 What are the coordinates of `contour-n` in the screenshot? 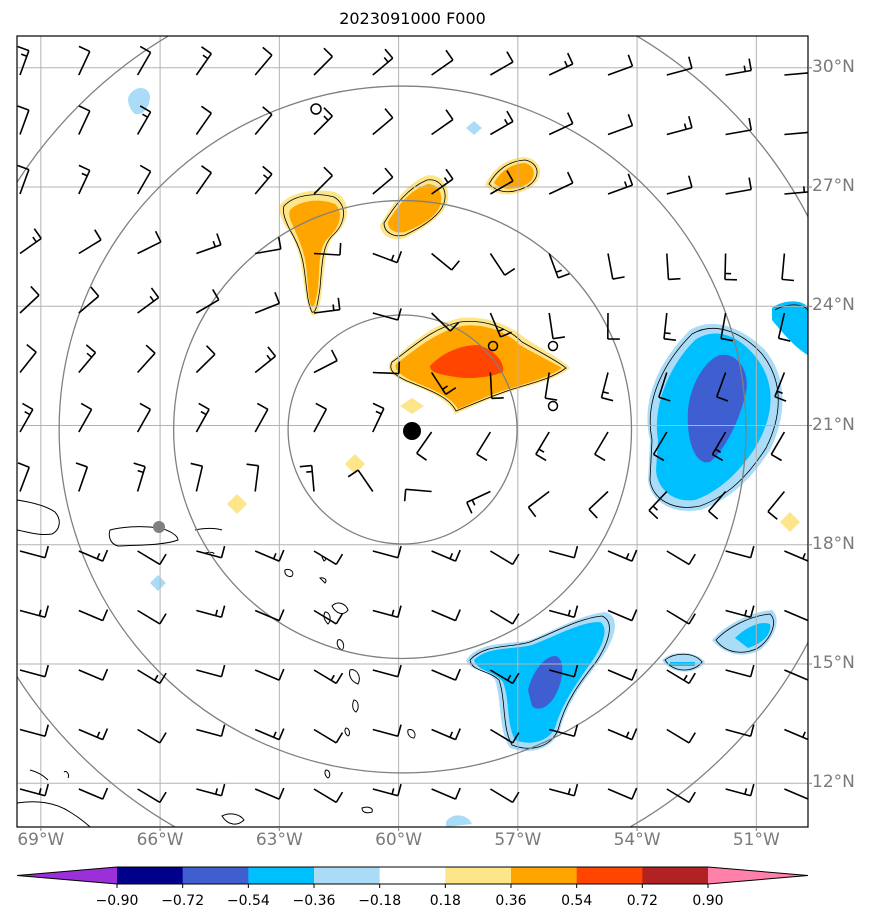 It's located at (513, 176).